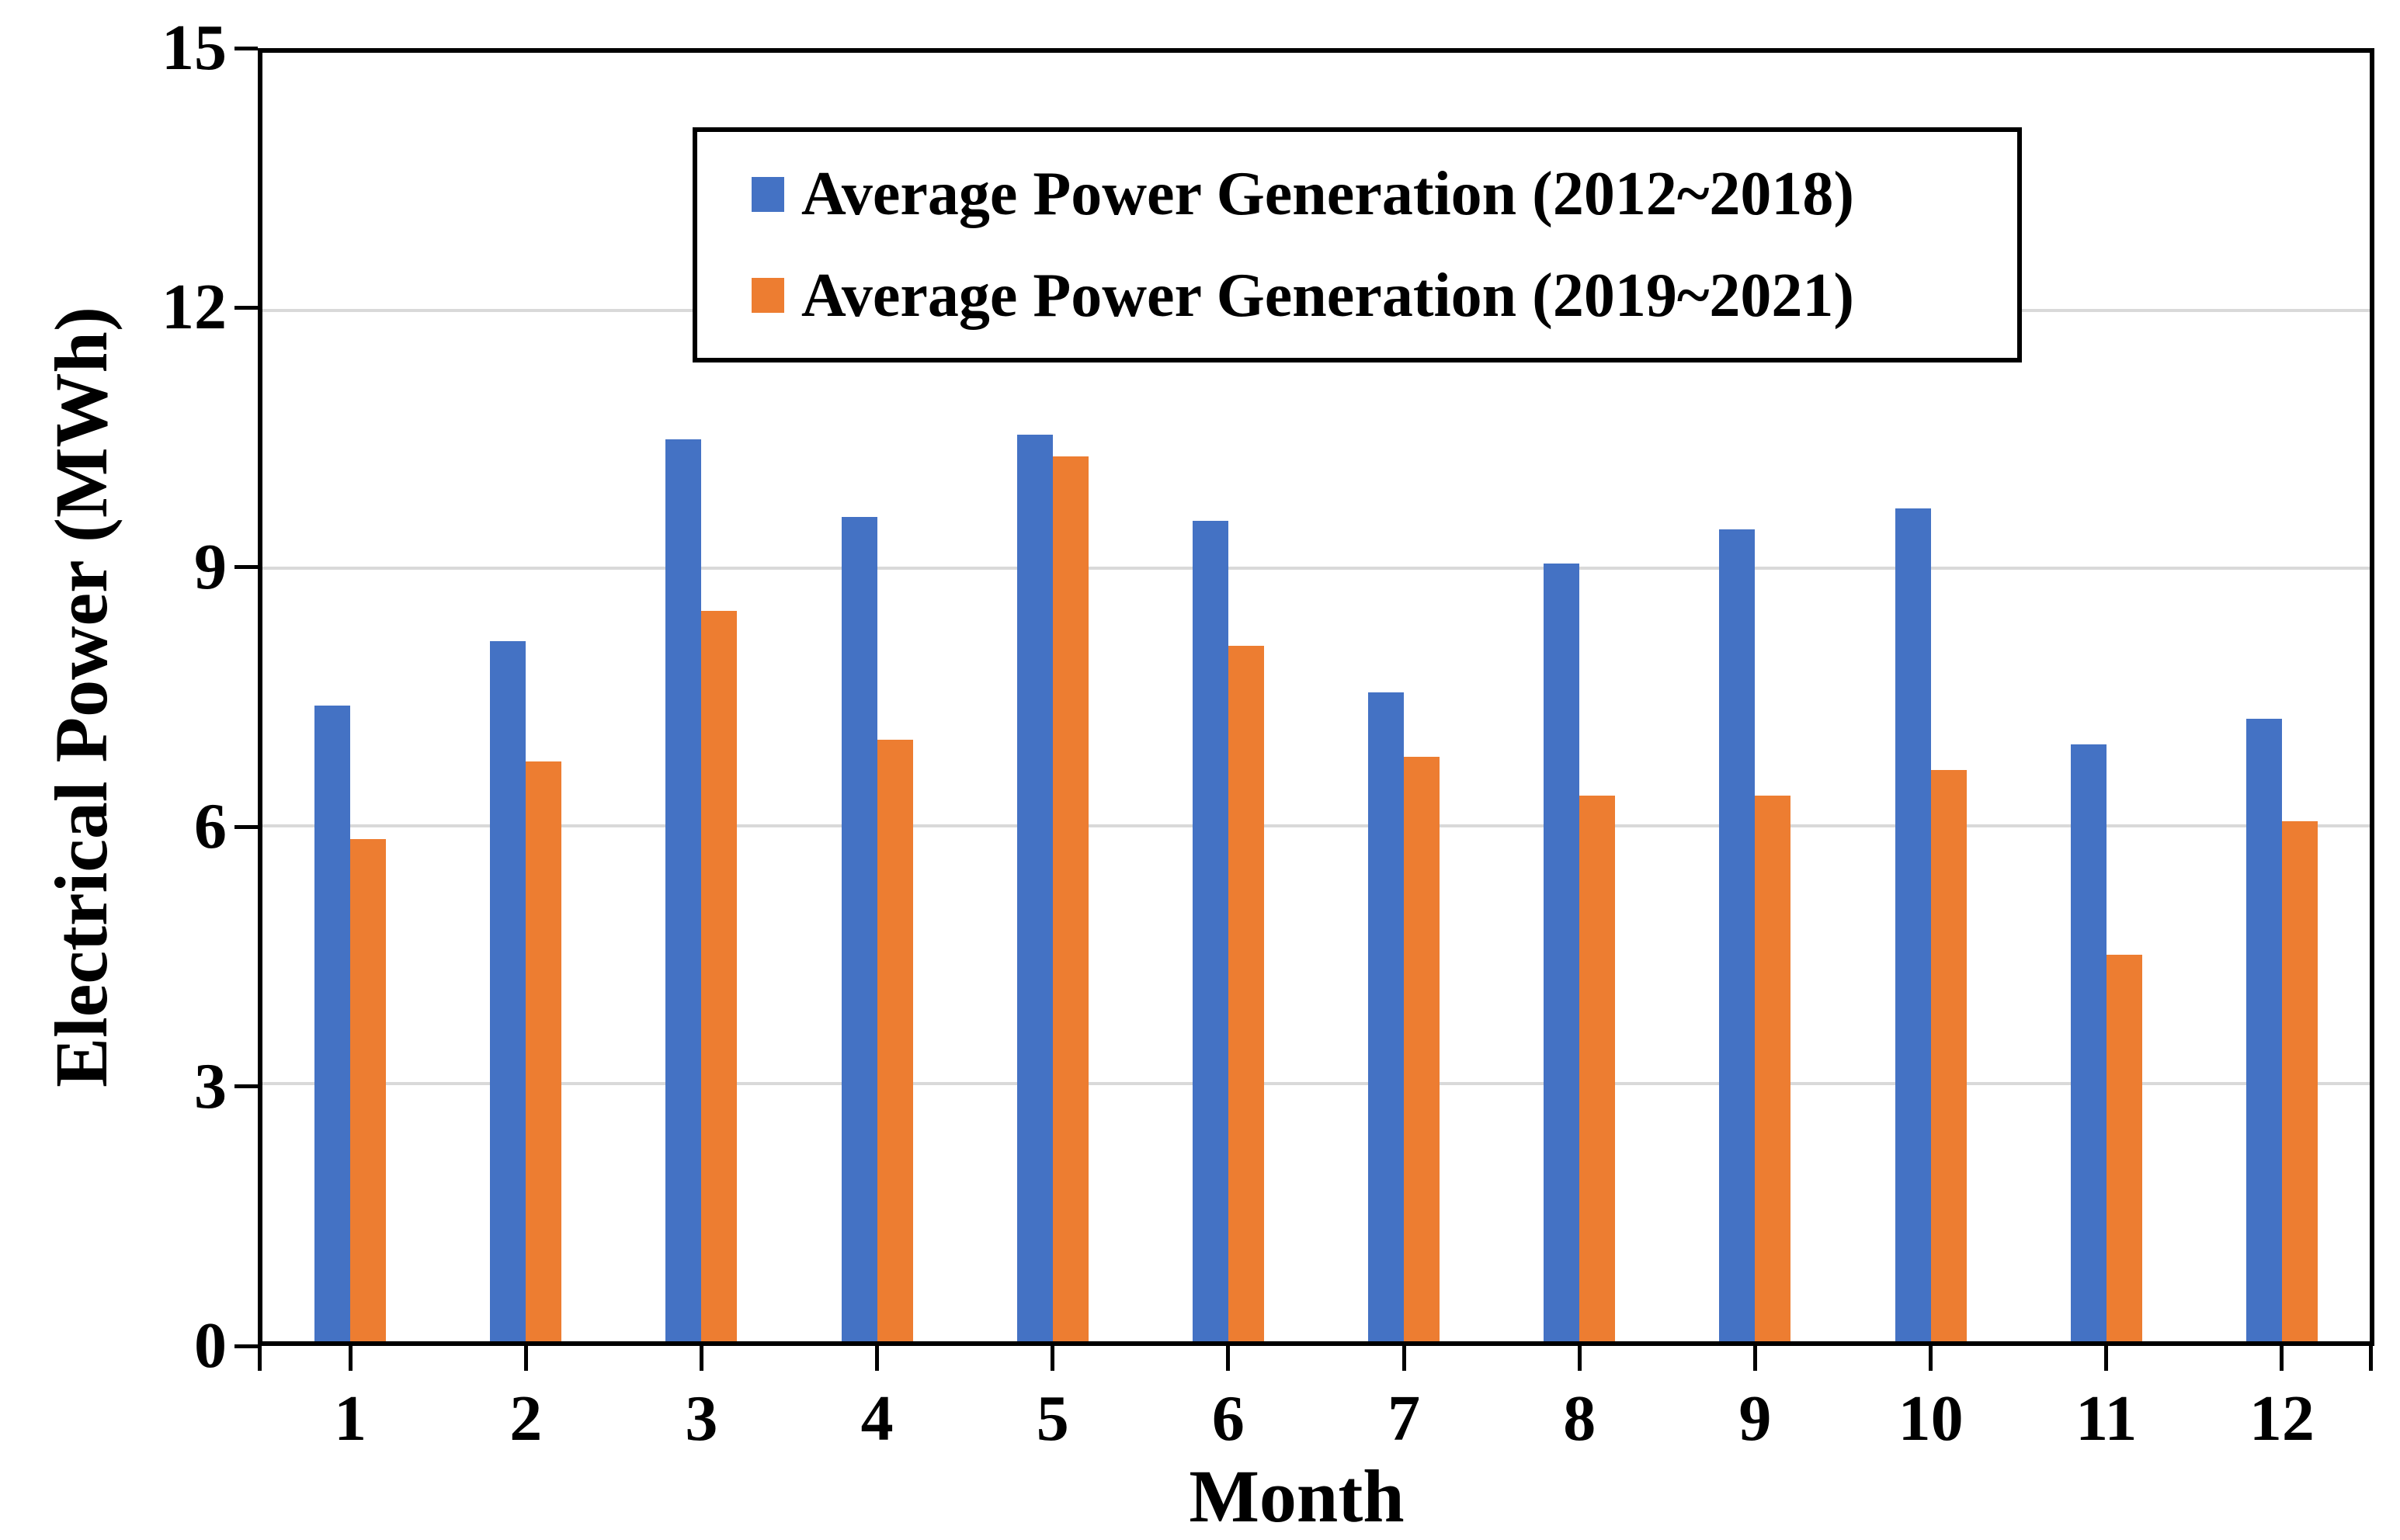 This screenshot has width=2400, height=1540. What do you see at coordinates (1052, 1418) in the screenshot?
I see `x-axis-label-month-5: 5` at bounding box center [1052, 1418].